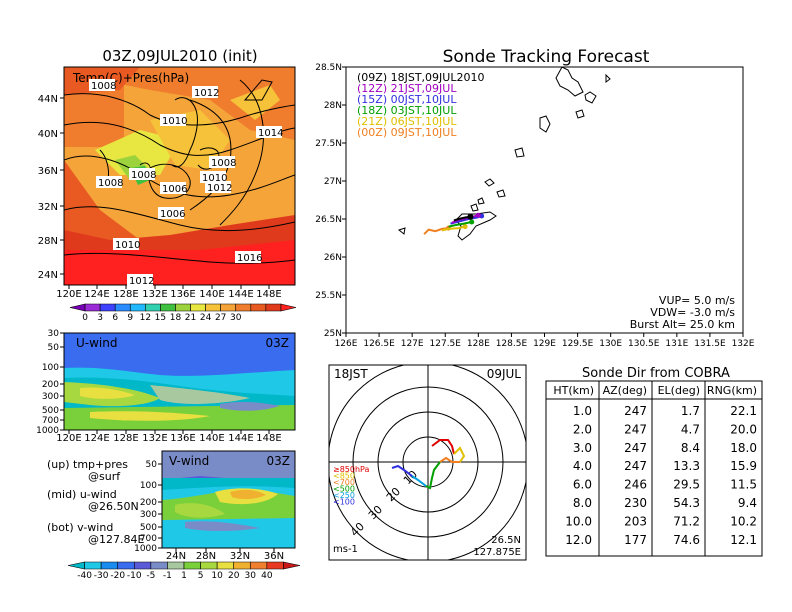 The image size is (792, 612). I want to click on x-tick-label: 126.5E, so click(379, 344).